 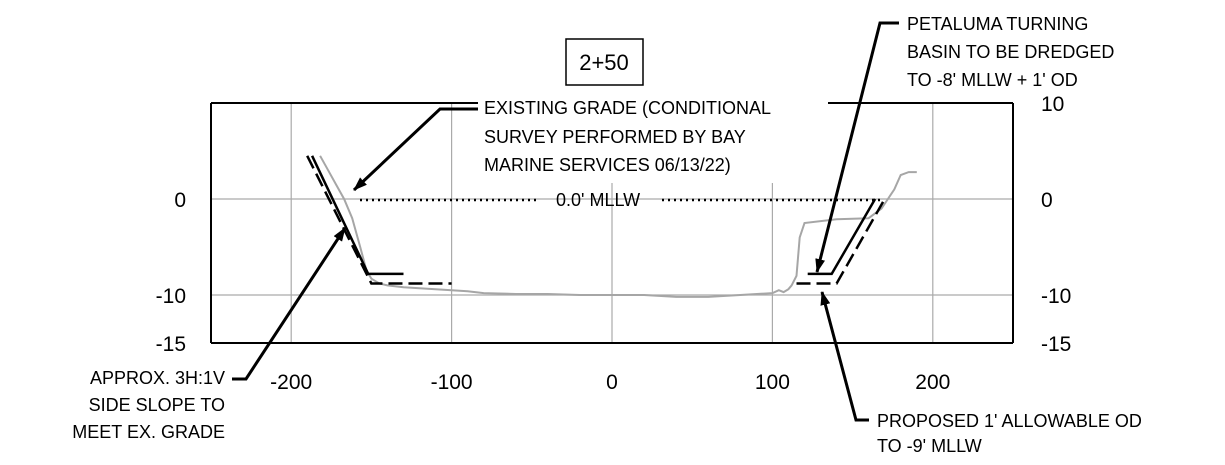 I want to click on x-tick-label-4: 200, so click(x=932, y=382).